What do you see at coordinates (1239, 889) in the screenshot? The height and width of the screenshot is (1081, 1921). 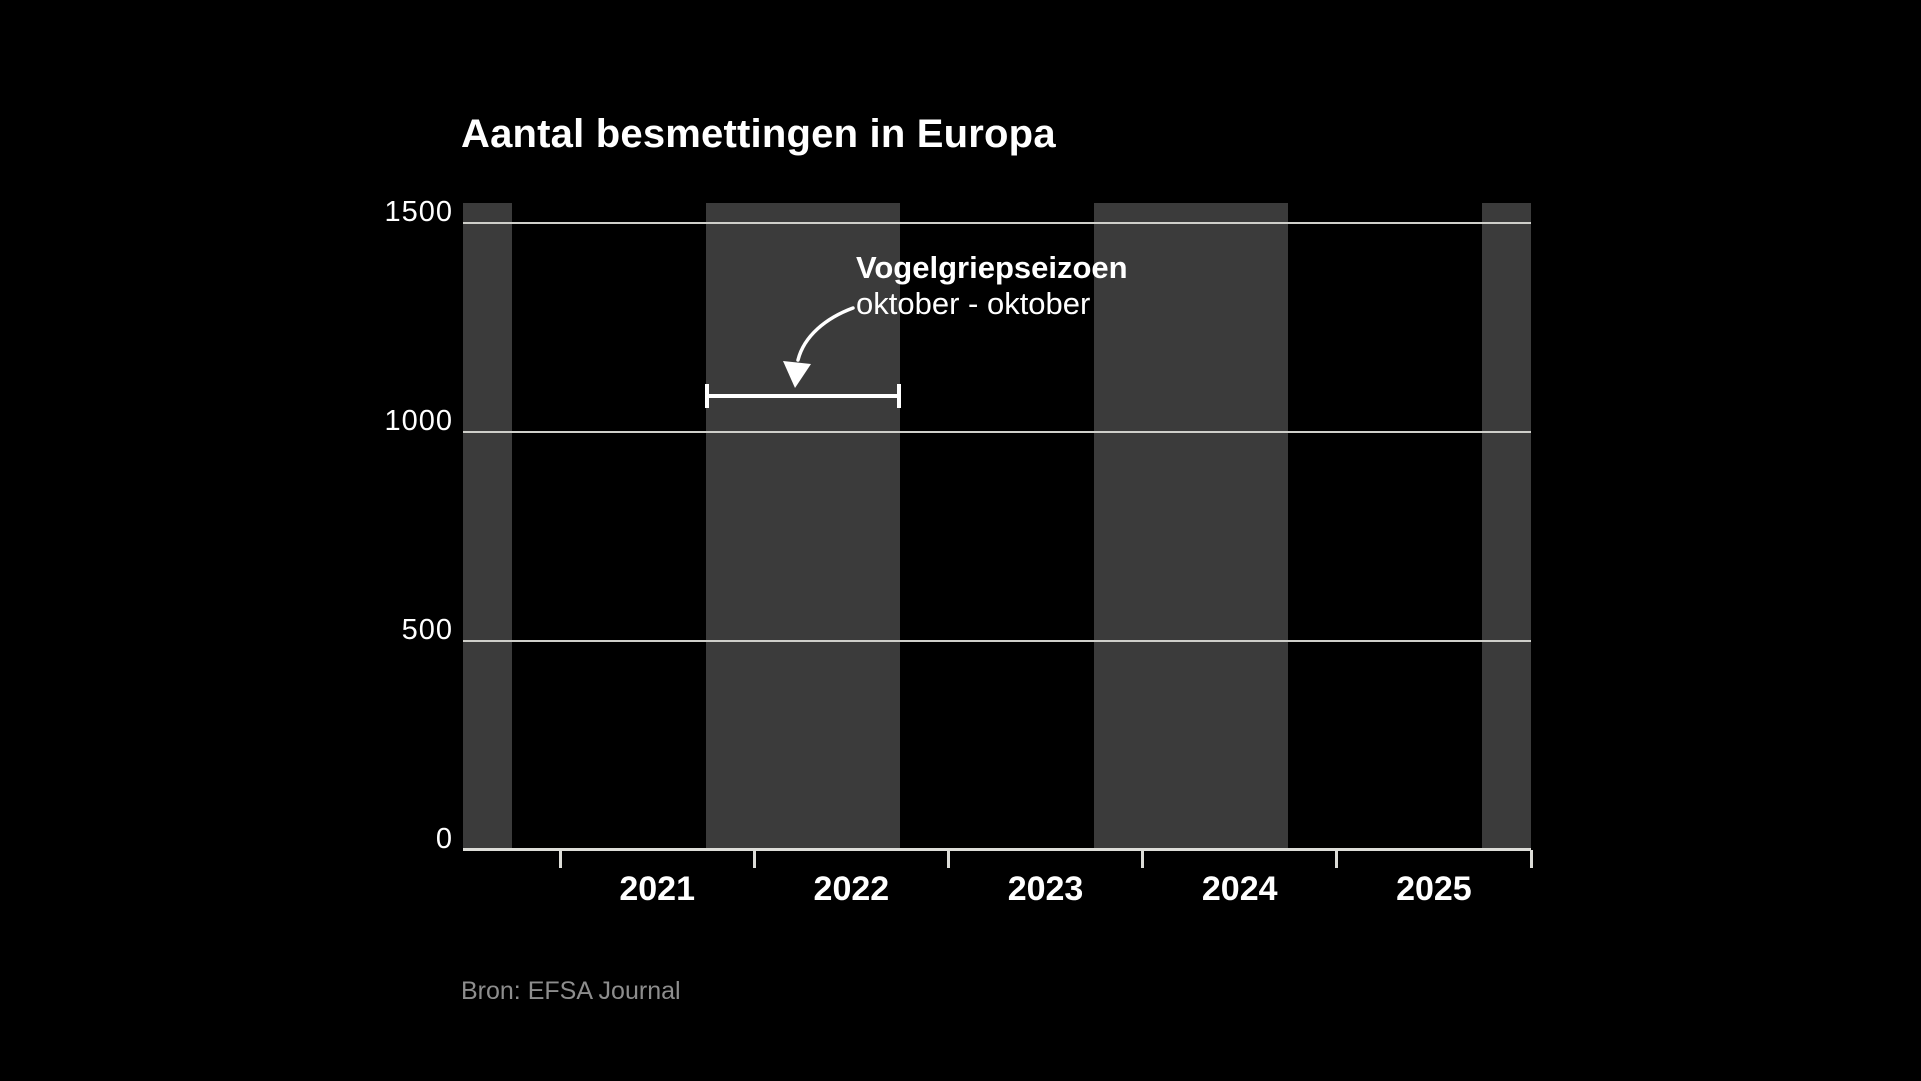 I see `x-axis-label: 2024` at bounding box center [1239, 889].